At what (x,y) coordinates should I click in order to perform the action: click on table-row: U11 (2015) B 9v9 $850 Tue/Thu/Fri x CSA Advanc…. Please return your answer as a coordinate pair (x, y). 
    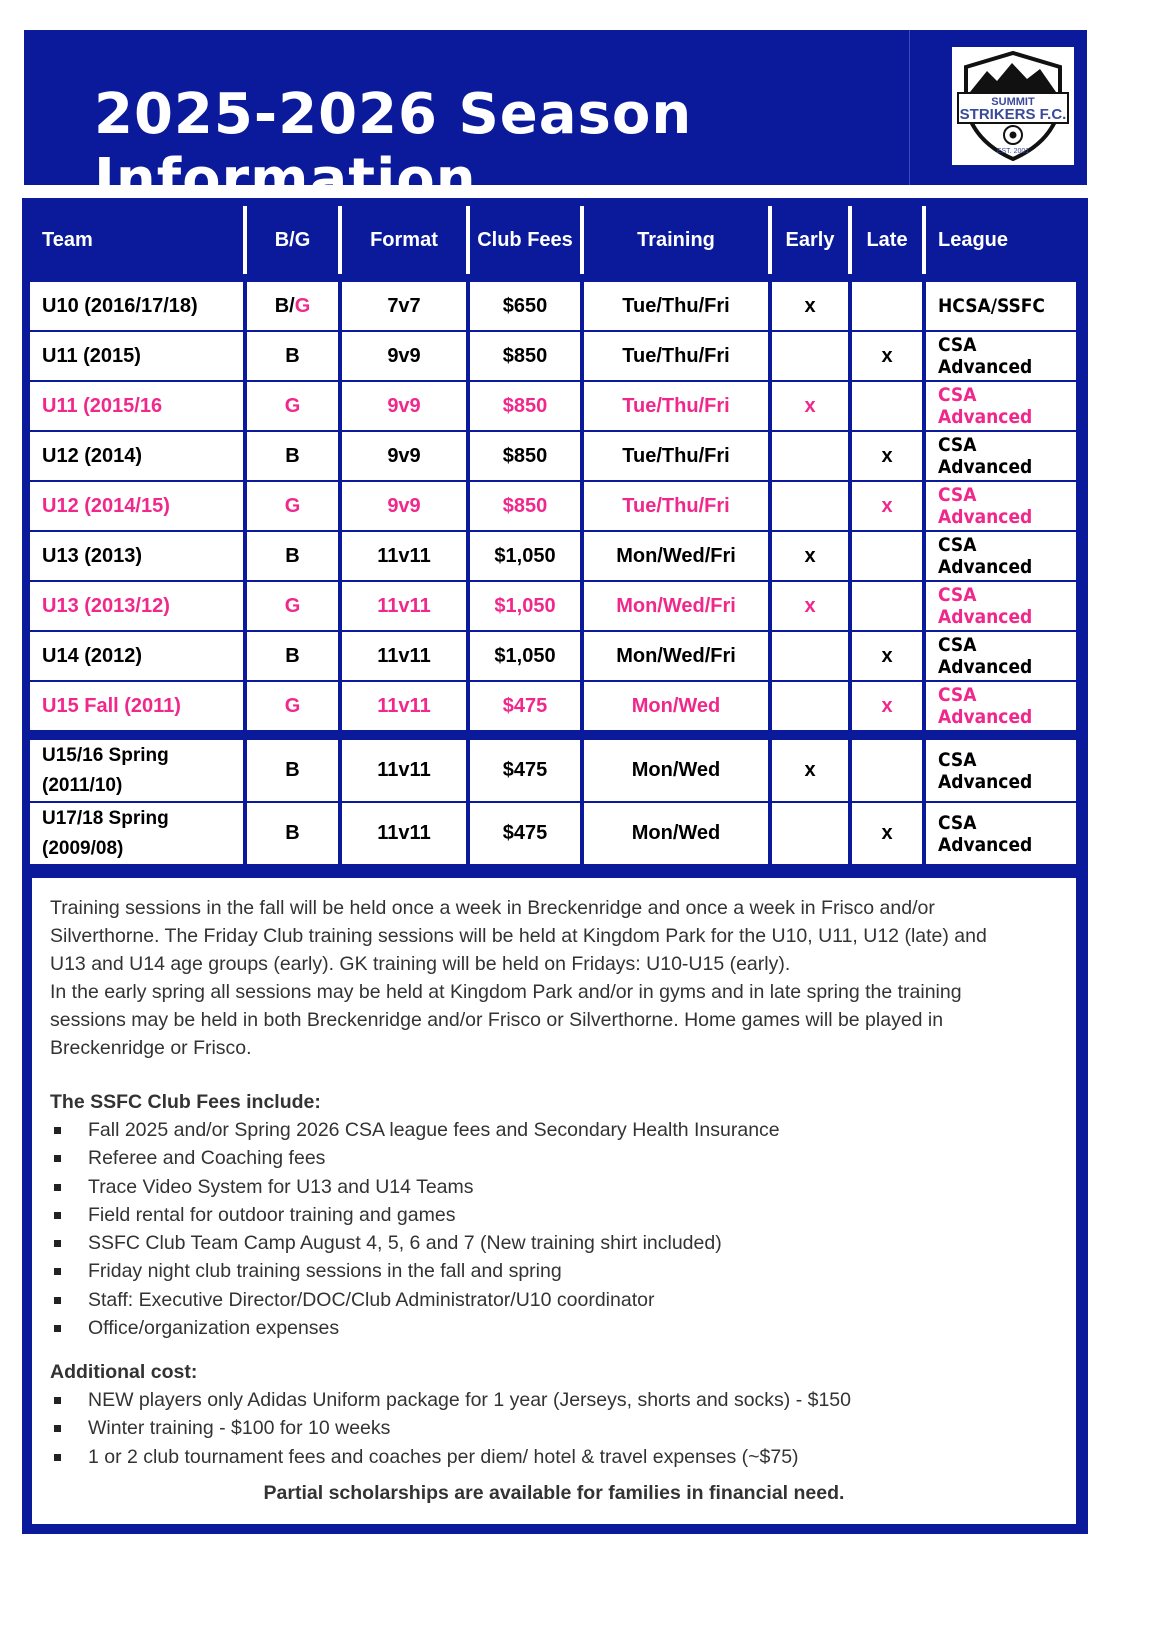
    Looking at the image, I should click on (554, 356).